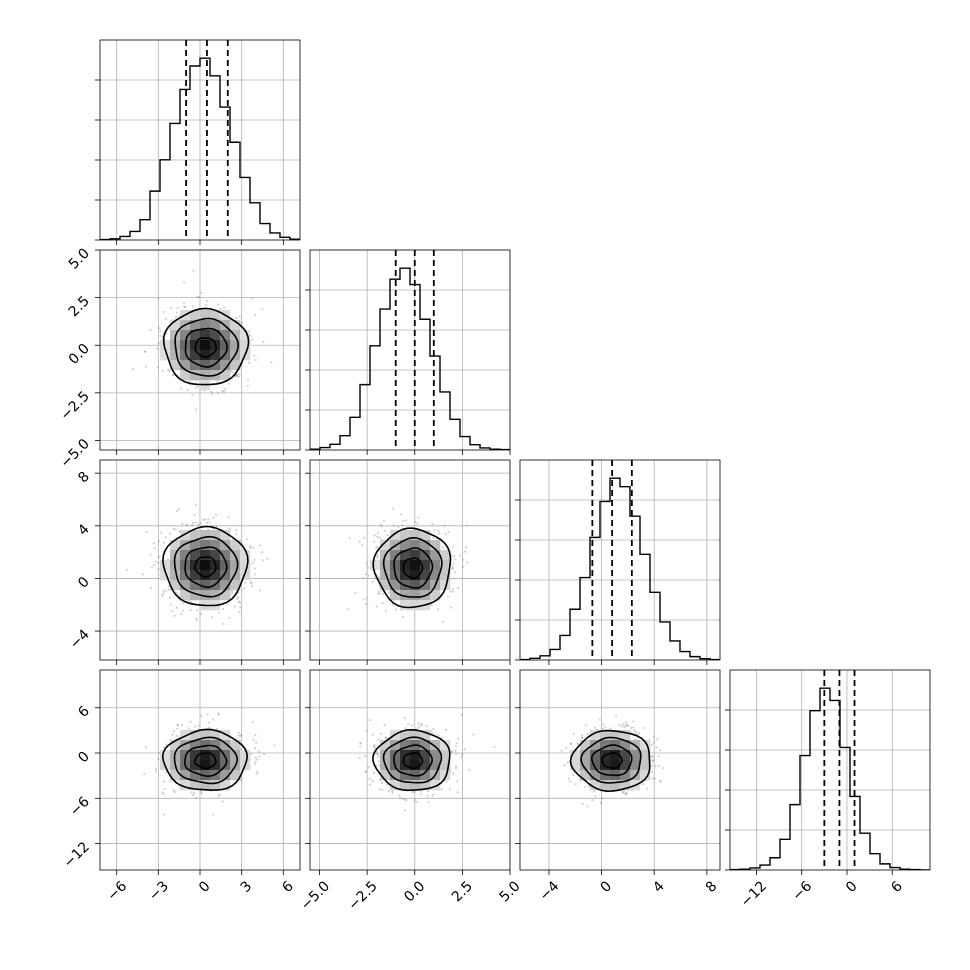 This screenshot has width=970, height=970. I want to click on x-tick-label: 3, so click(247, 887).